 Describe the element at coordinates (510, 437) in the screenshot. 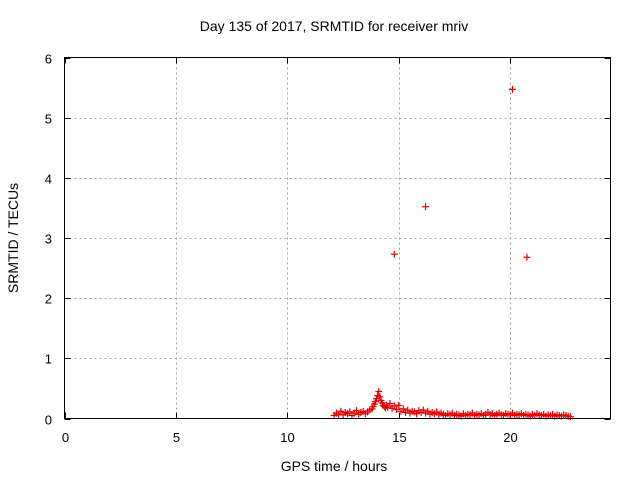

I see `x-tick-label: 20` at that location.